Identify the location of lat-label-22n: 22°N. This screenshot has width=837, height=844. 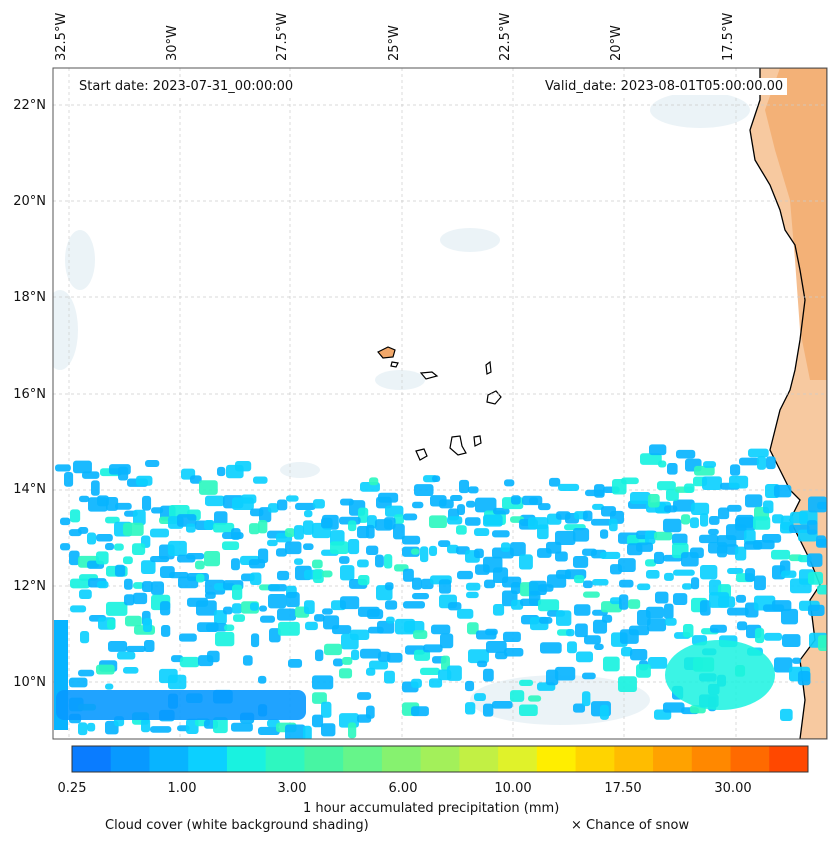
(29, 105).